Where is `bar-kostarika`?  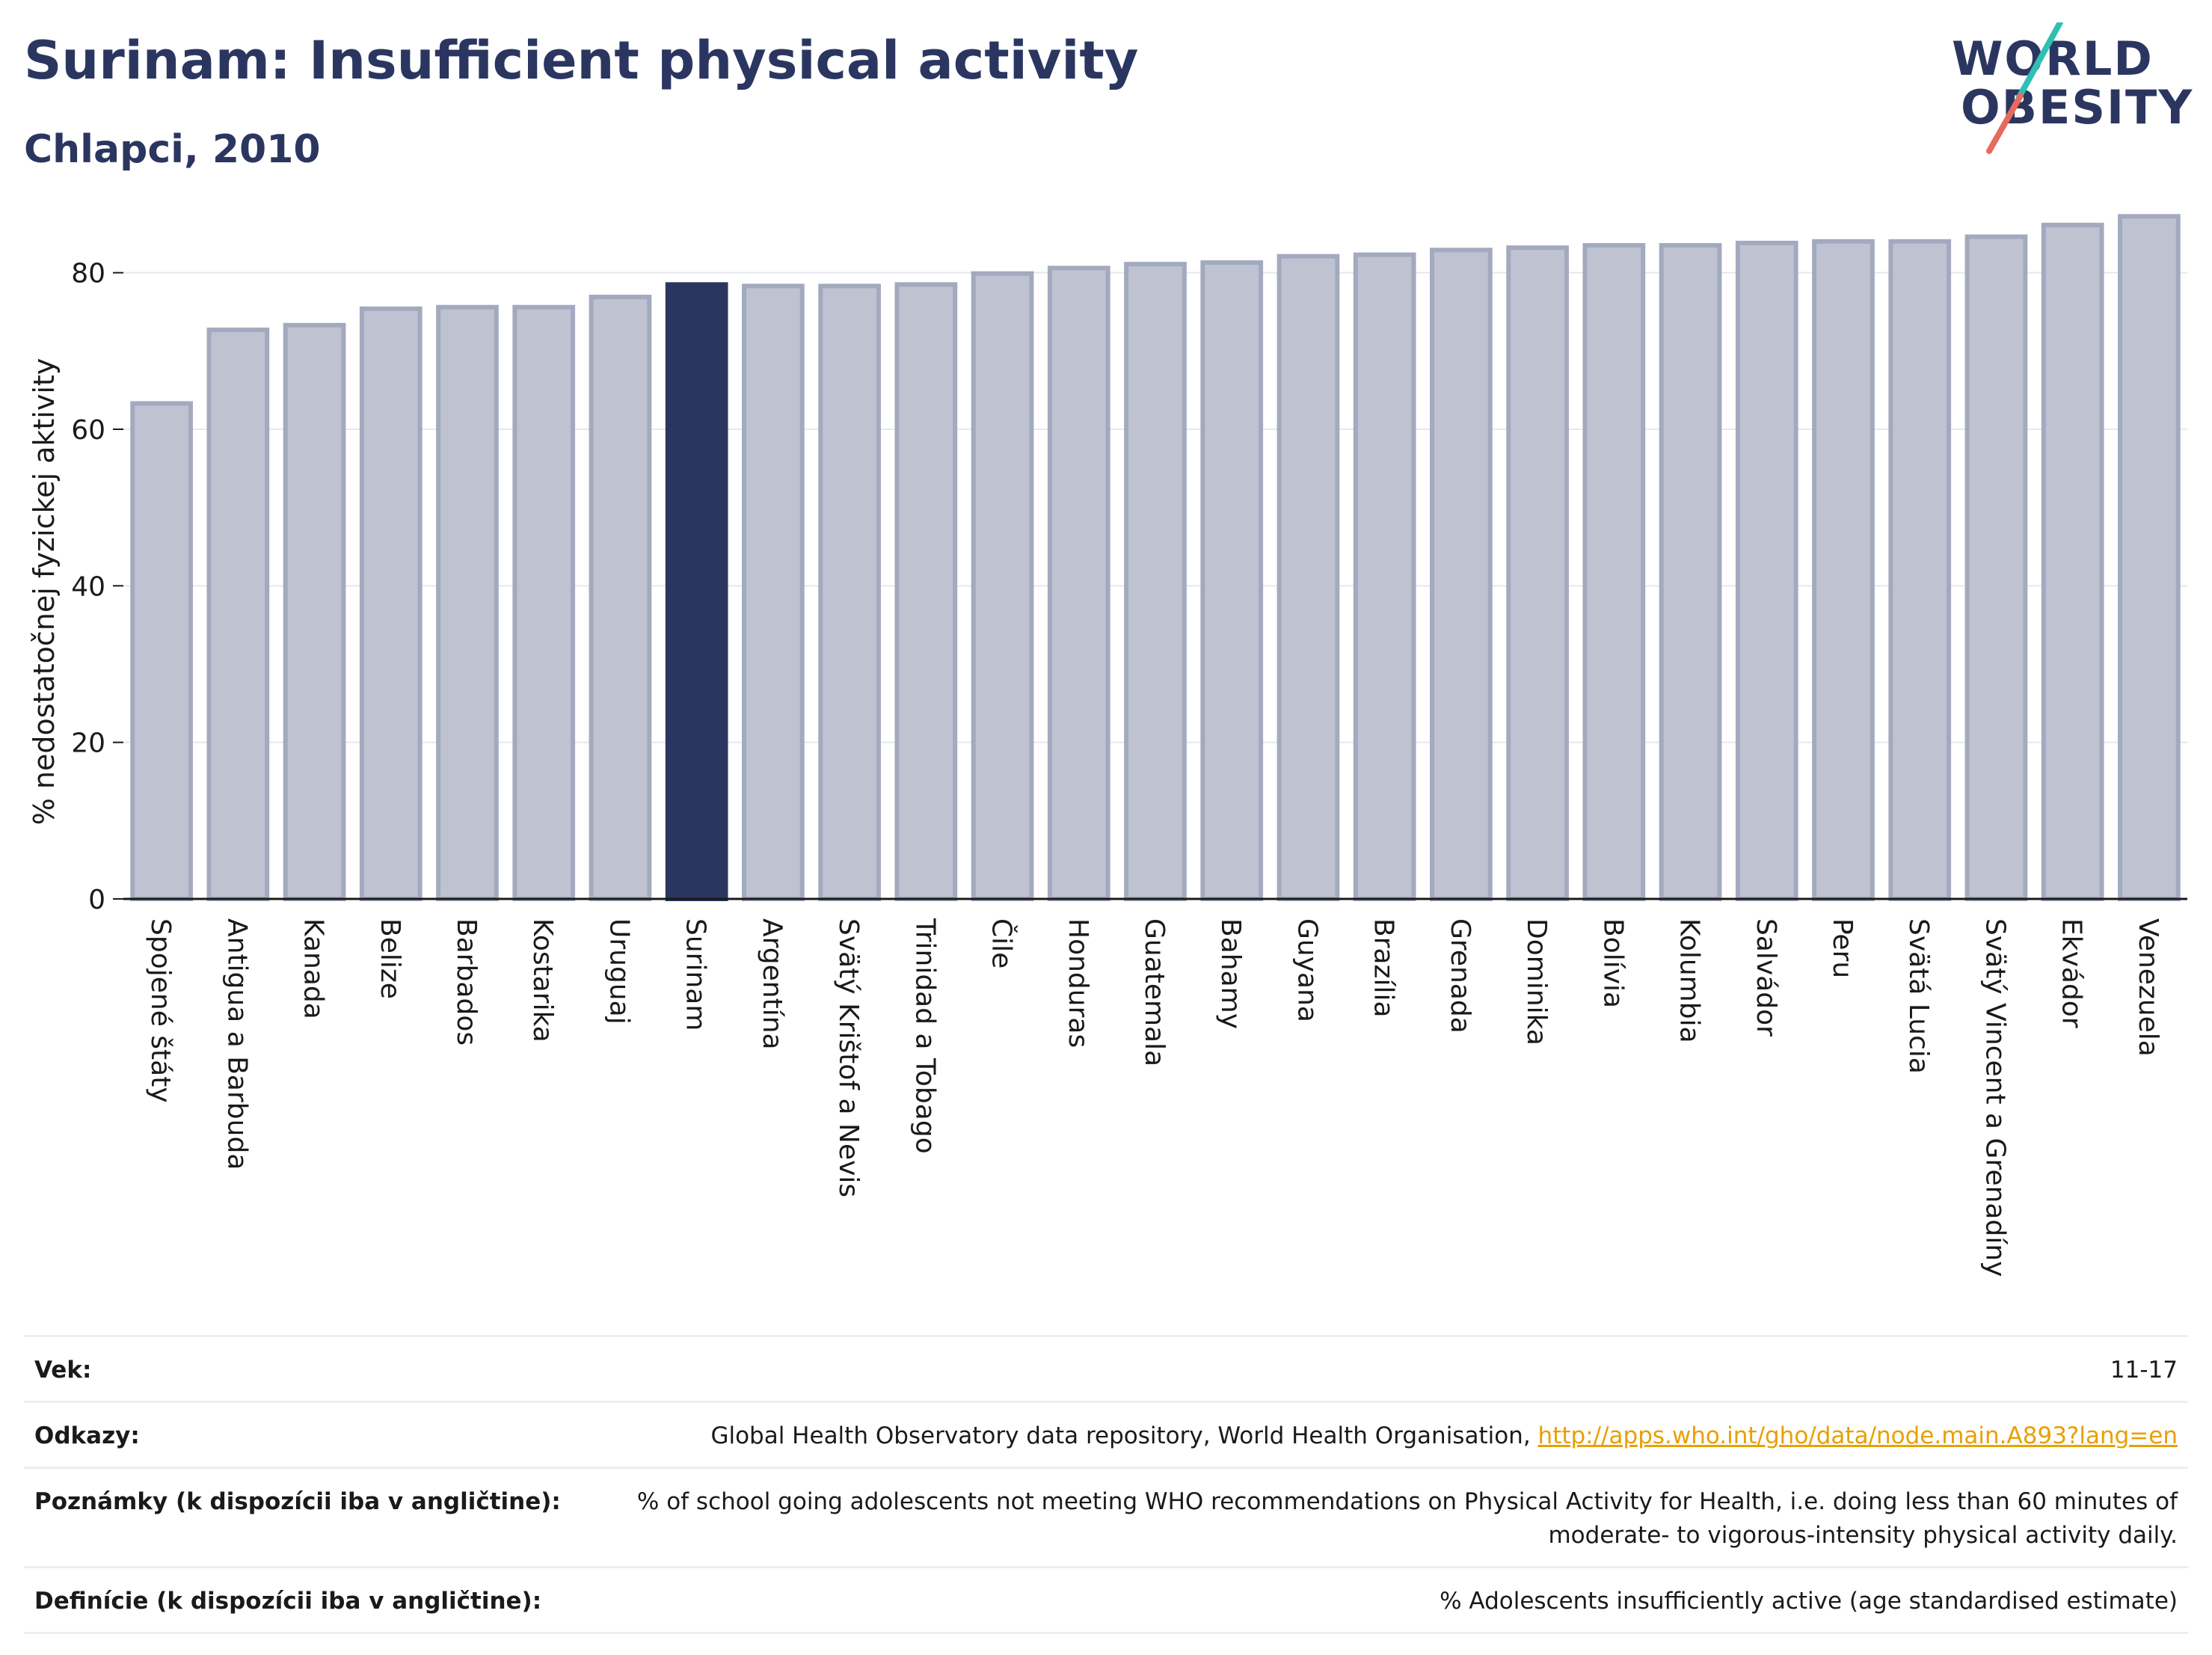
bar-kostarika is located at coordinates (544, 603).